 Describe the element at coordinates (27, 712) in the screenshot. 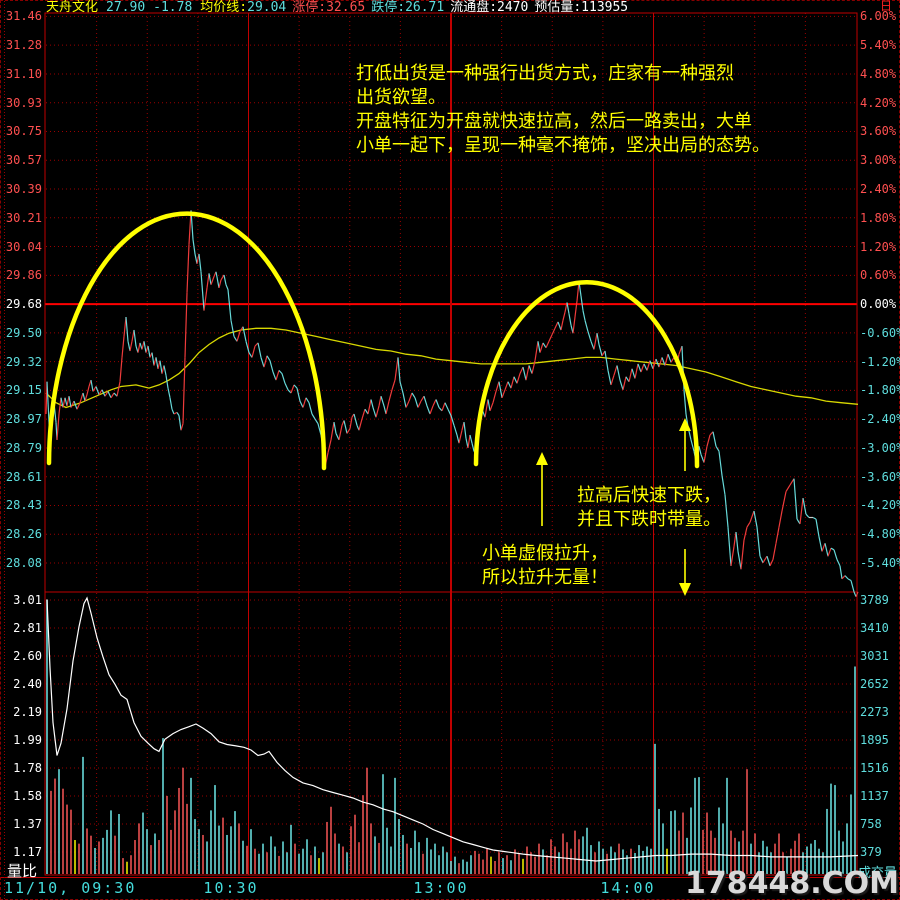

I see `axis-tick-label: 2.19` at that location.